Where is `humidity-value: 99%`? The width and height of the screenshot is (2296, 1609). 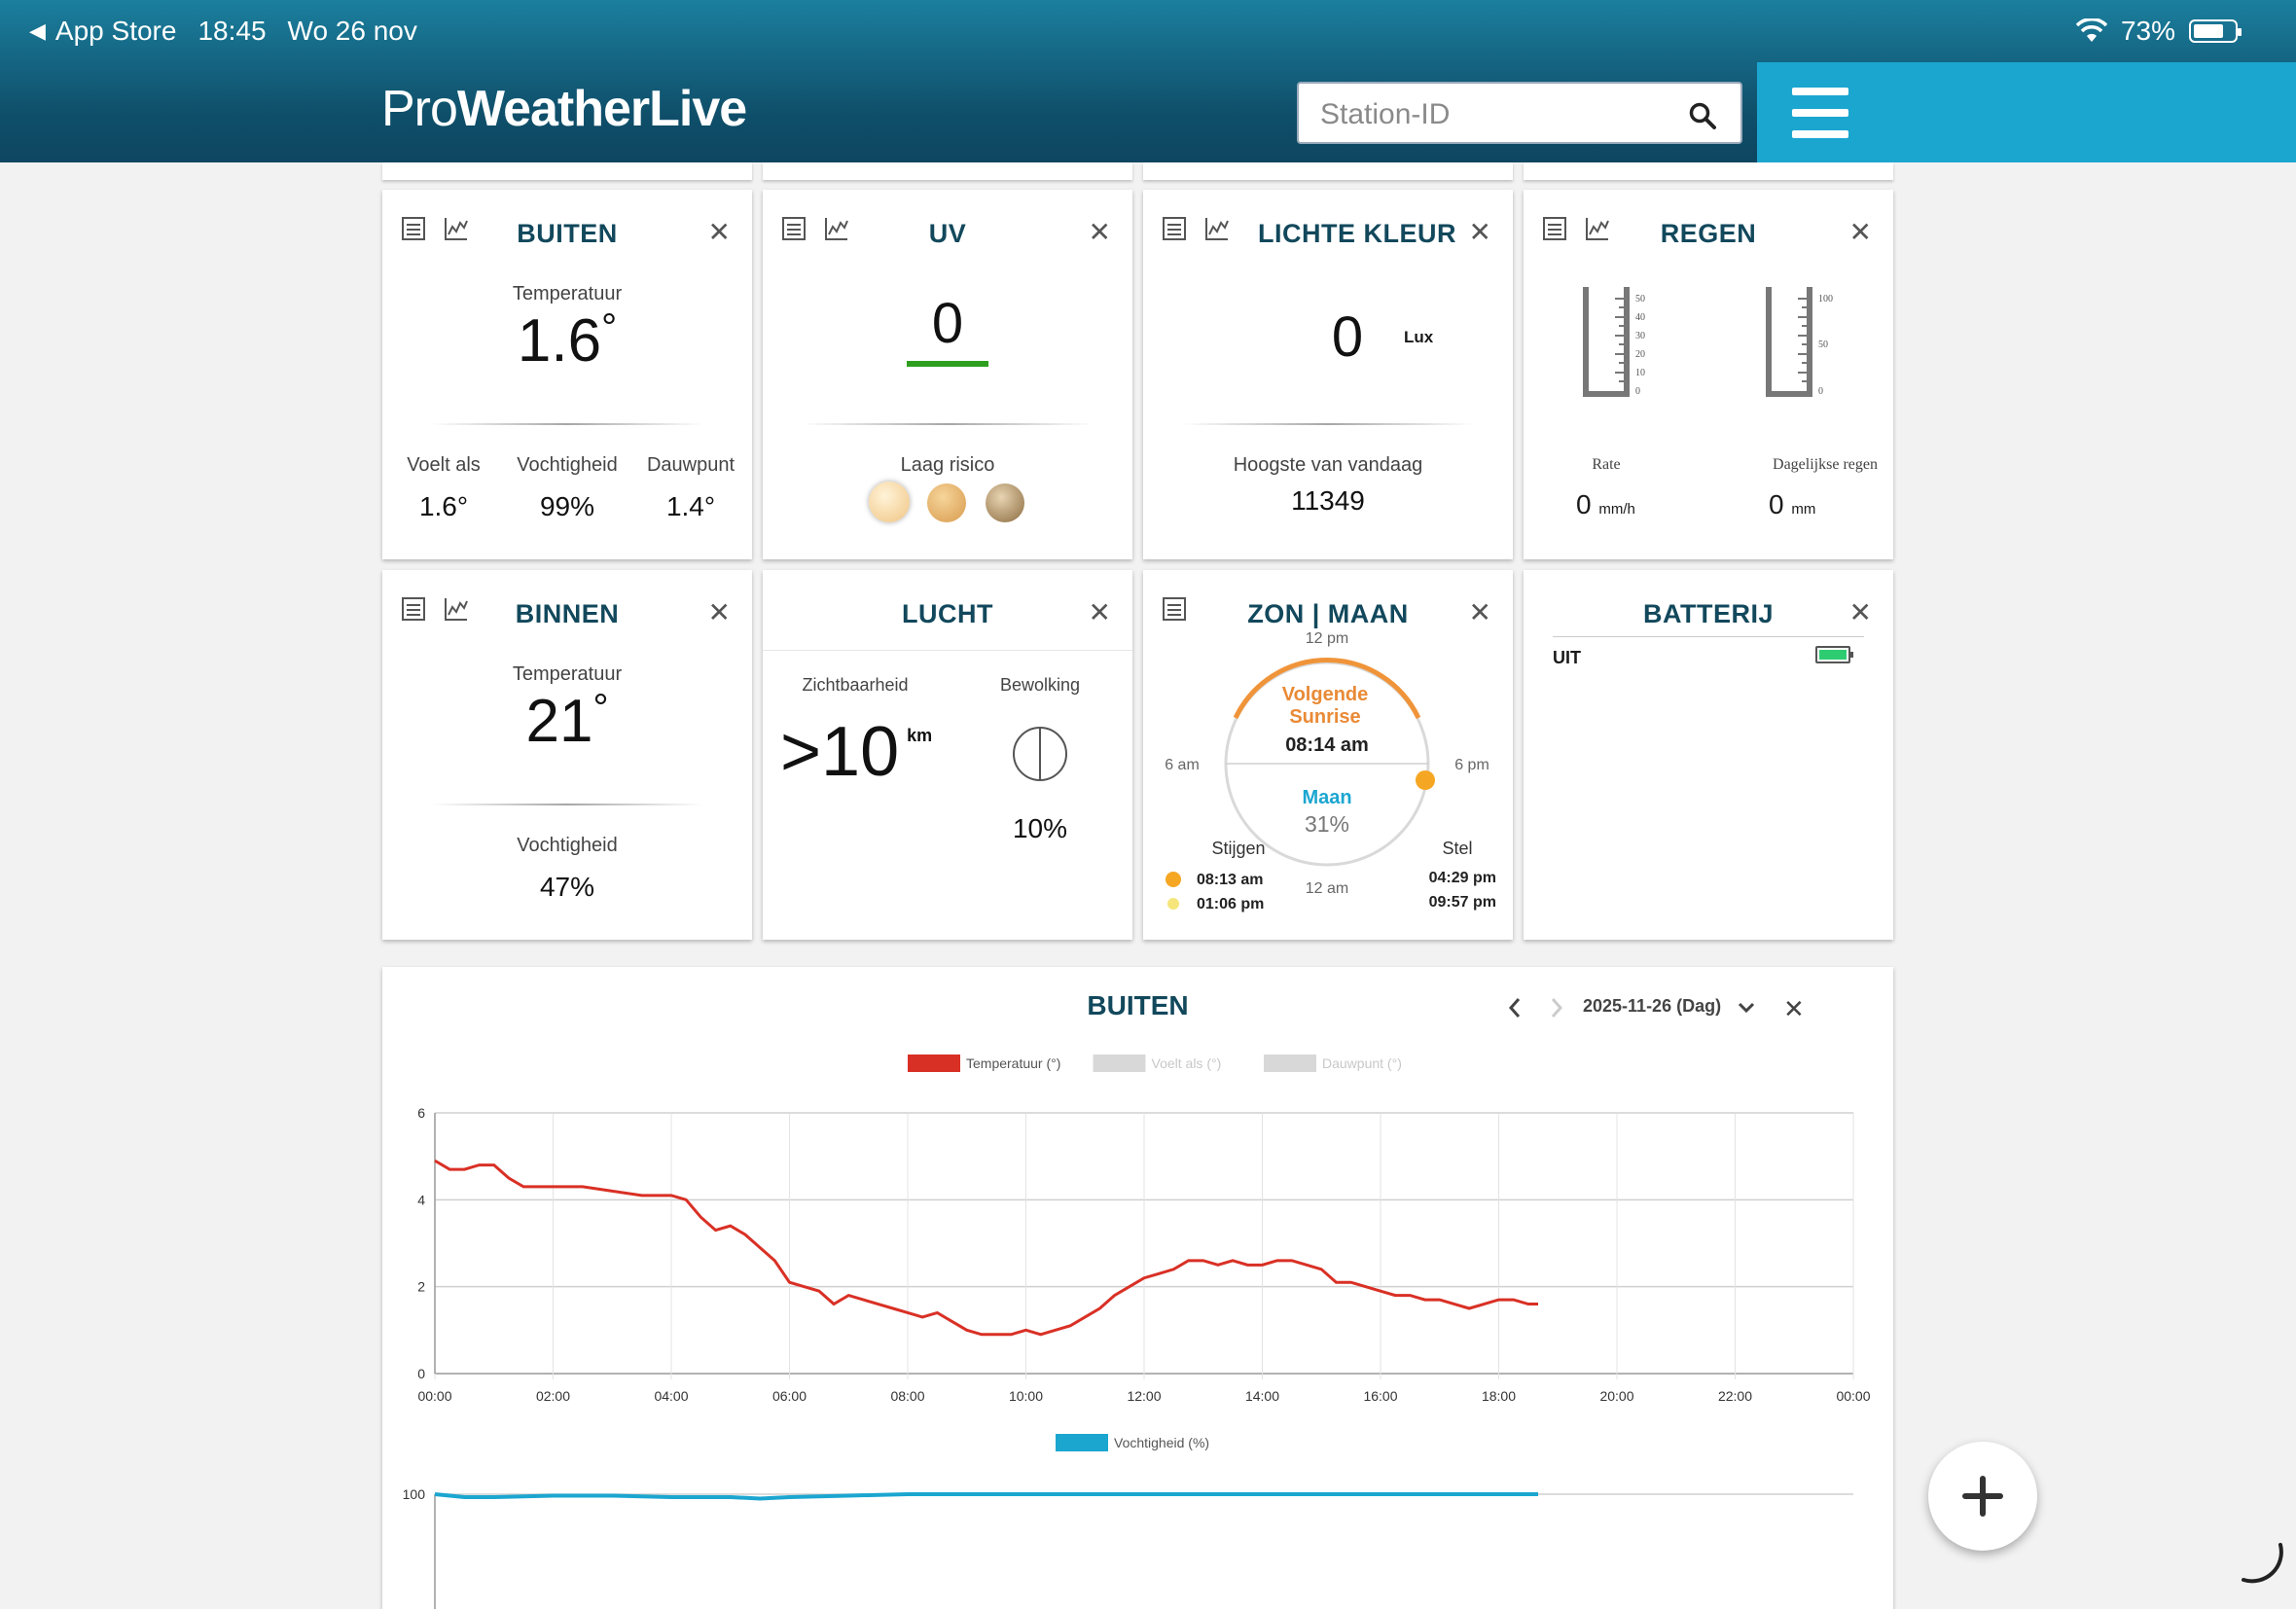 humidity-value: 99% is located at coordinates (567, 506).